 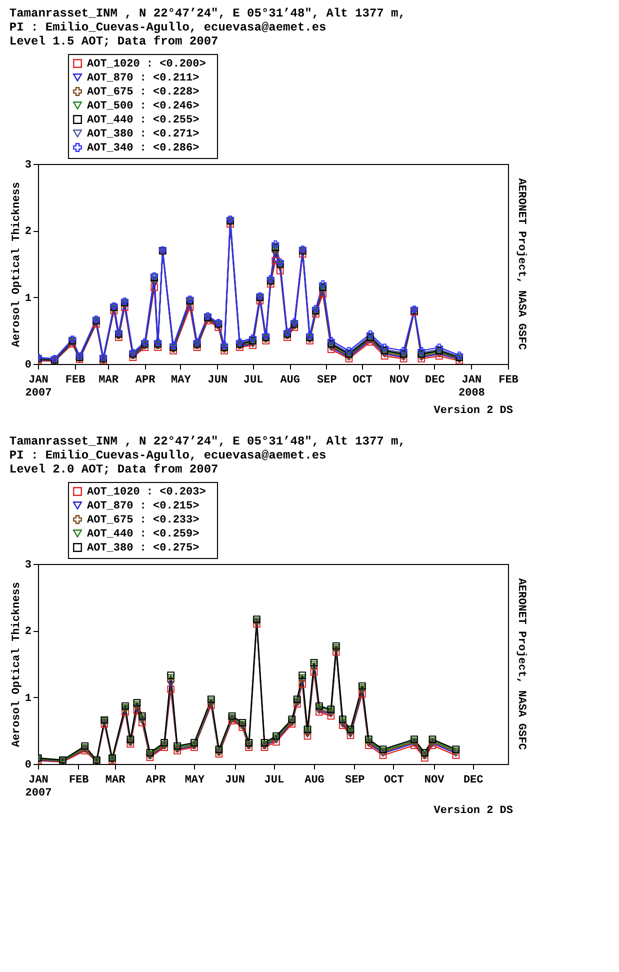 I want to click on legend-label: AOT_1020 : <0.200>, so click(x=146, y=64).